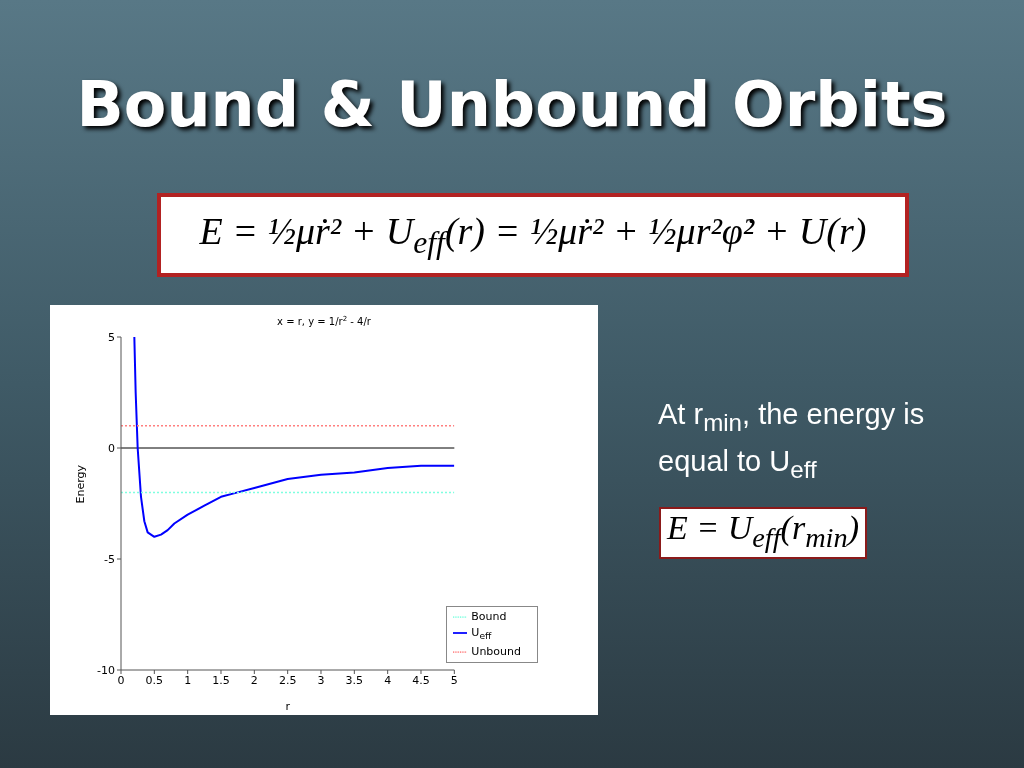 Image resolution: width=1024 pixels, height=768 pixels. What do you see at coordinates (454, 680) in the screenshot?
I see `x-tick-label: 5` at bounding box center [454, 680].